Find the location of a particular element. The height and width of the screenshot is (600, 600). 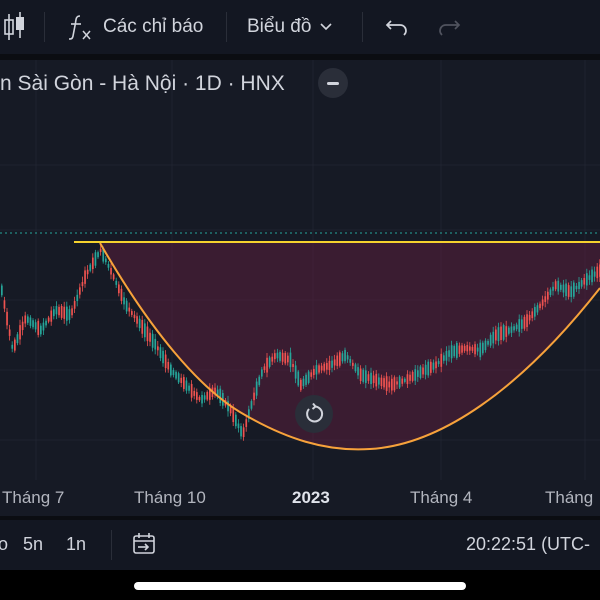

timezone-clock: 20:22:51 (UTC- is located at coordinates (528, 544).